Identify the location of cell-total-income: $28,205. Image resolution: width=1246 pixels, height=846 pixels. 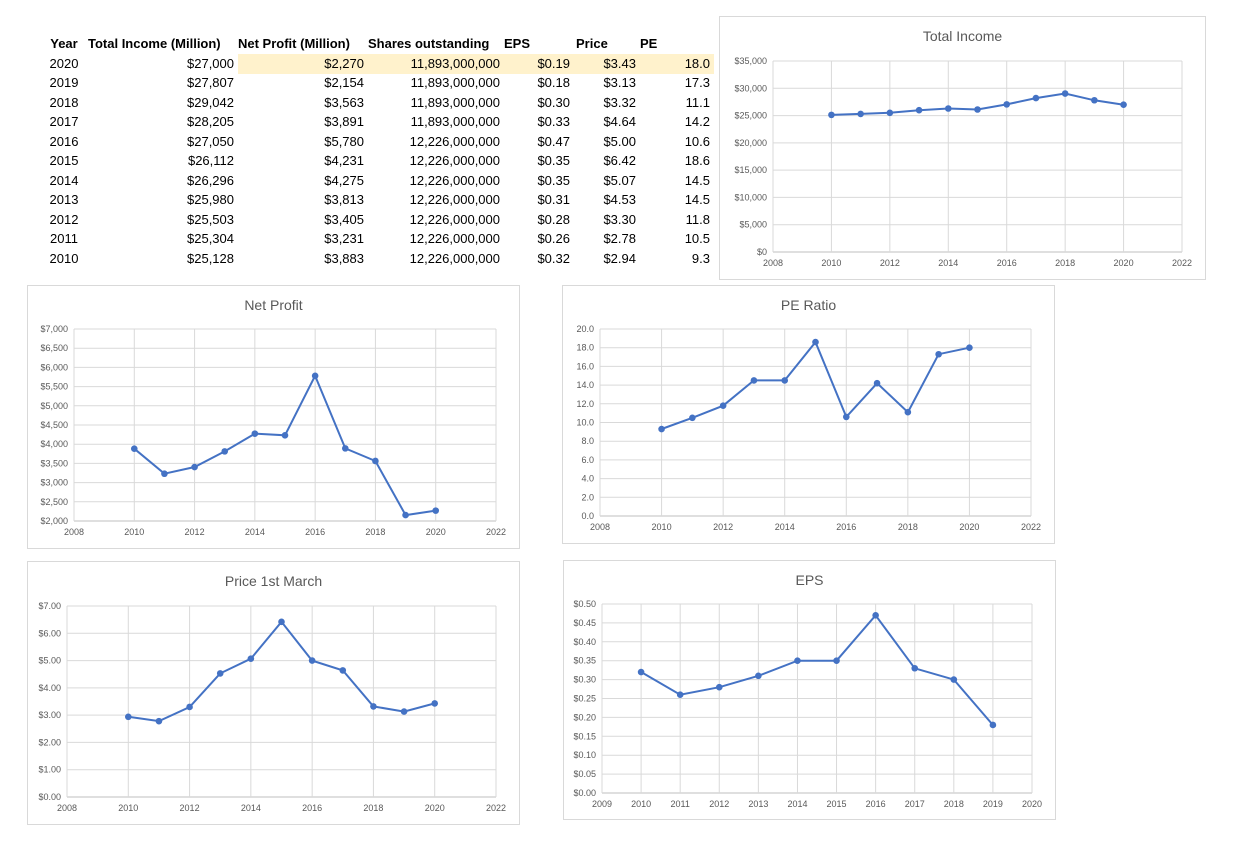
(210, 122).